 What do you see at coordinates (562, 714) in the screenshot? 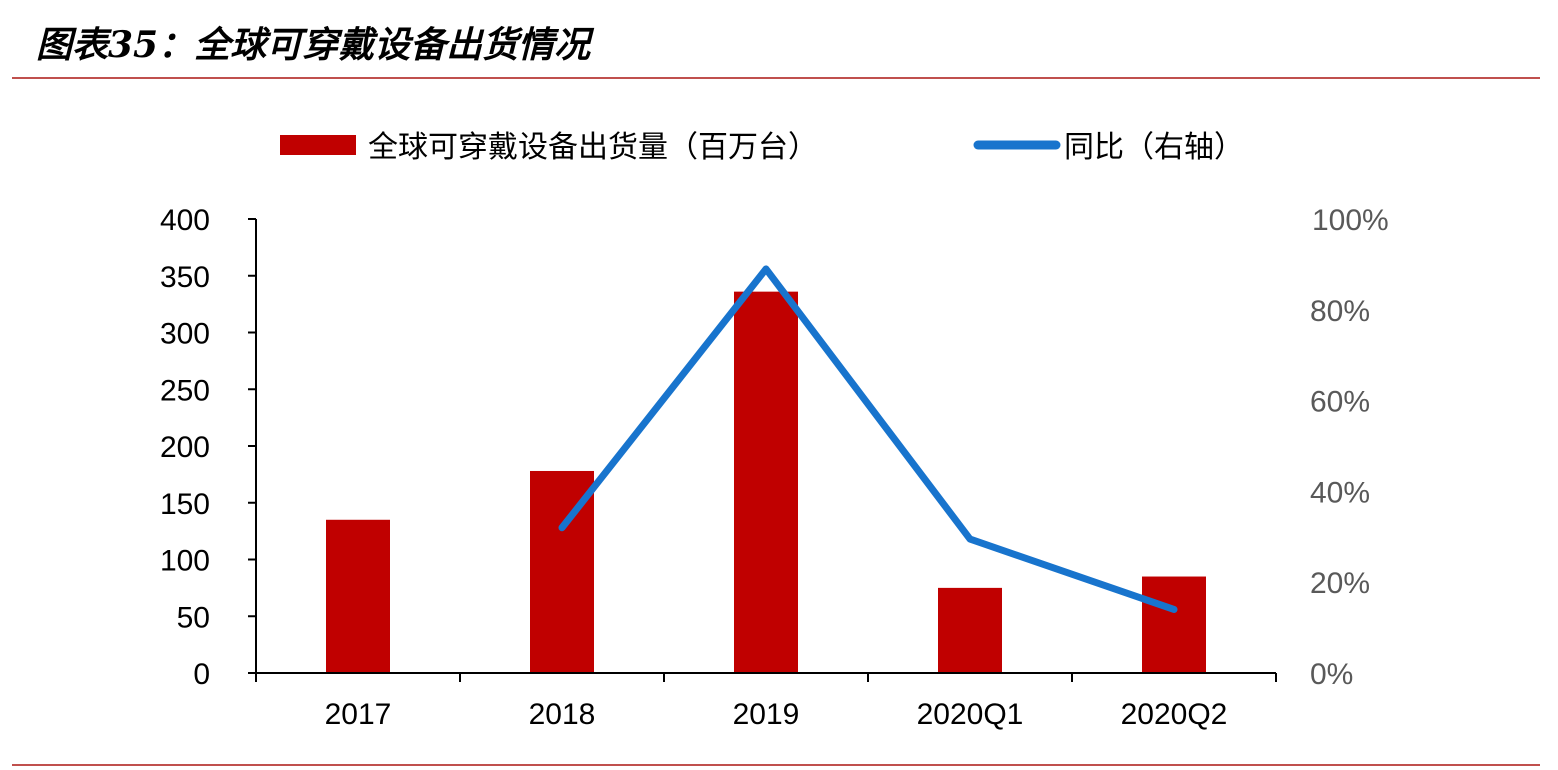
I see `x-tick-label: 2018` at bounding box center [562, 714].